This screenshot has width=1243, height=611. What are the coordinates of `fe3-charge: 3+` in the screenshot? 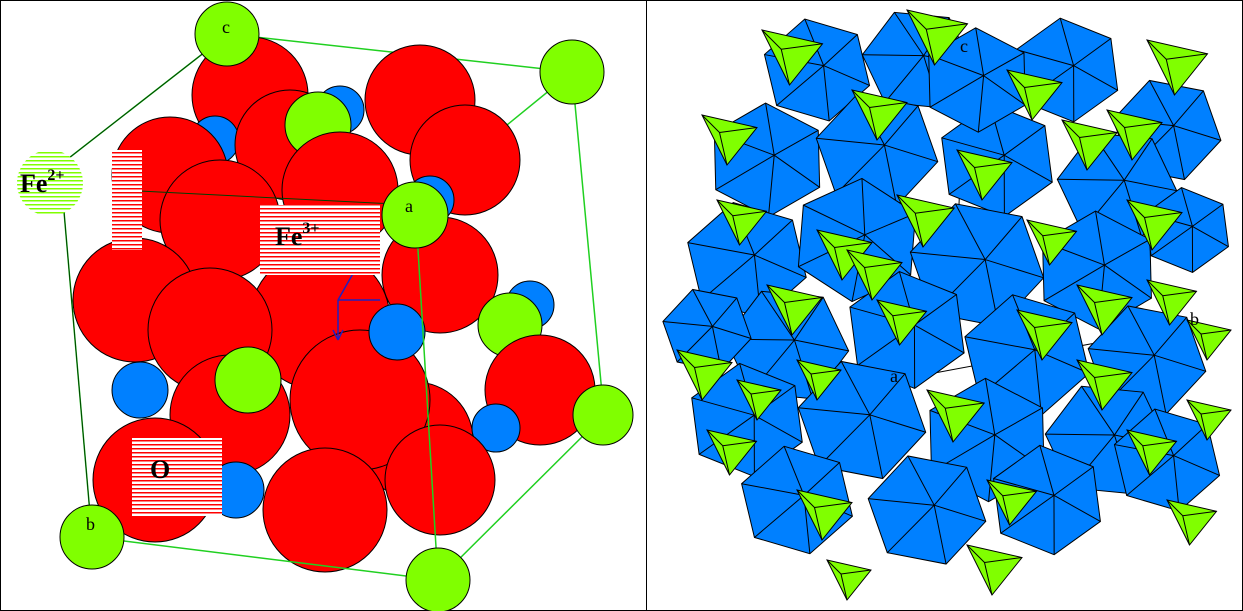 It's located at (310, 228).